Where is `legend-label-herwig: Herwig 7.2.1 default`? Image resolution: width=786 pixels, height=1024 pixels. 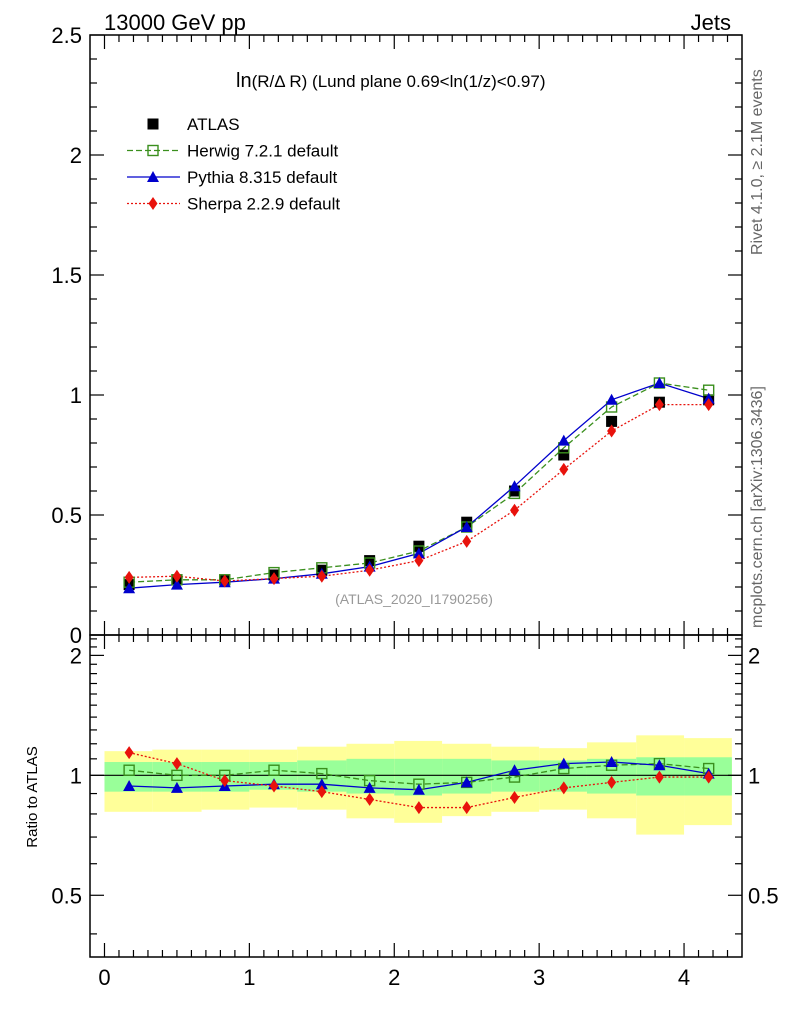 legend-label-herwig: Herwig 7.2.1 default is located at coordinates (262, 151).